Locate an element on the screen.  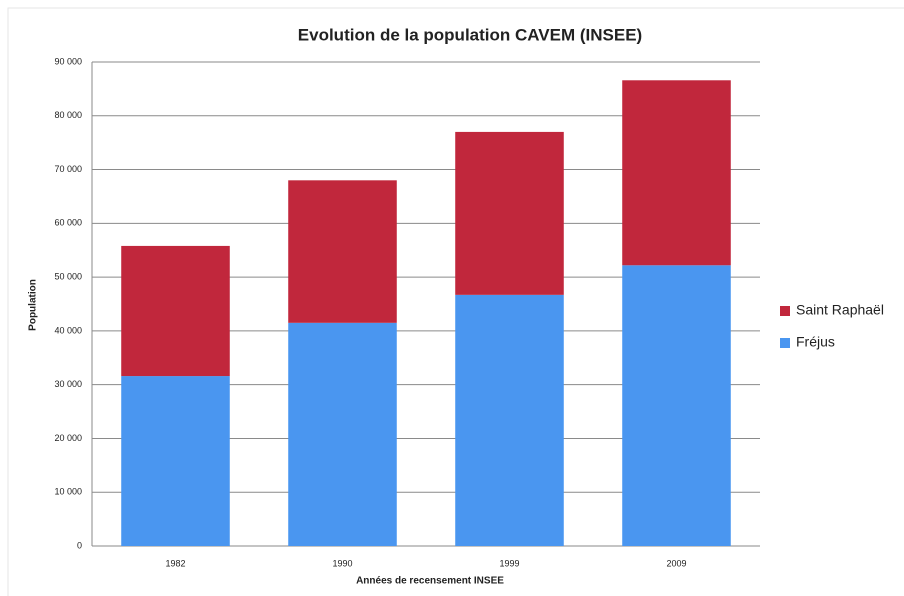
legend-label: Fréjus is located at coordinates (815, 342).